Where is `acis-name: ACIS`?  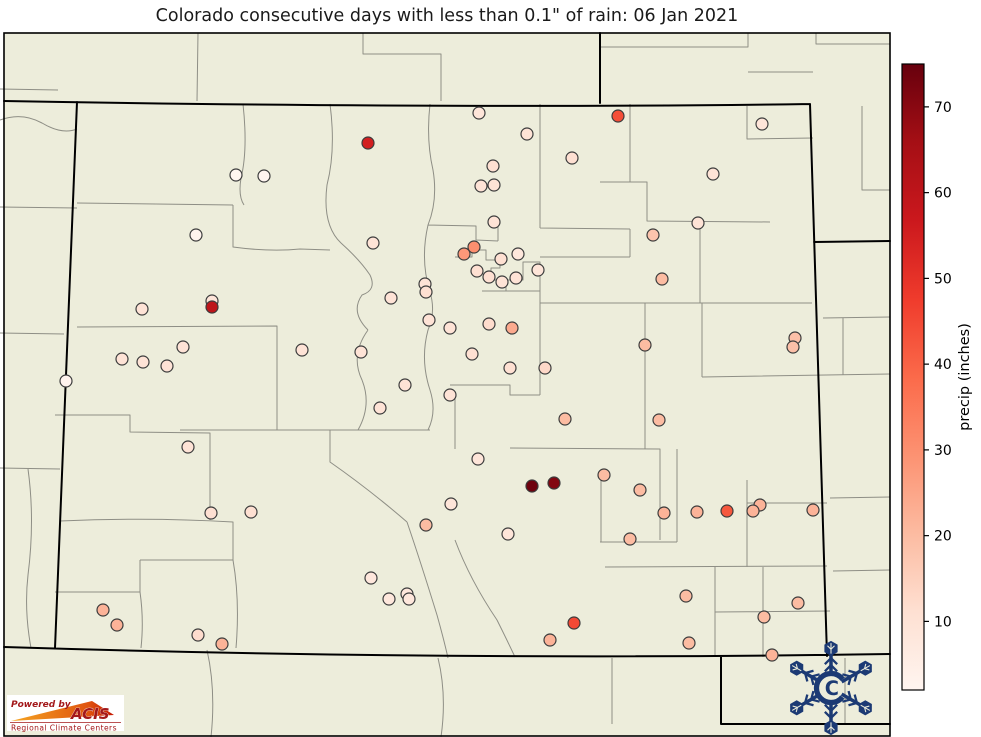
acis-name: ACIS is located at coordinates (90, 714).